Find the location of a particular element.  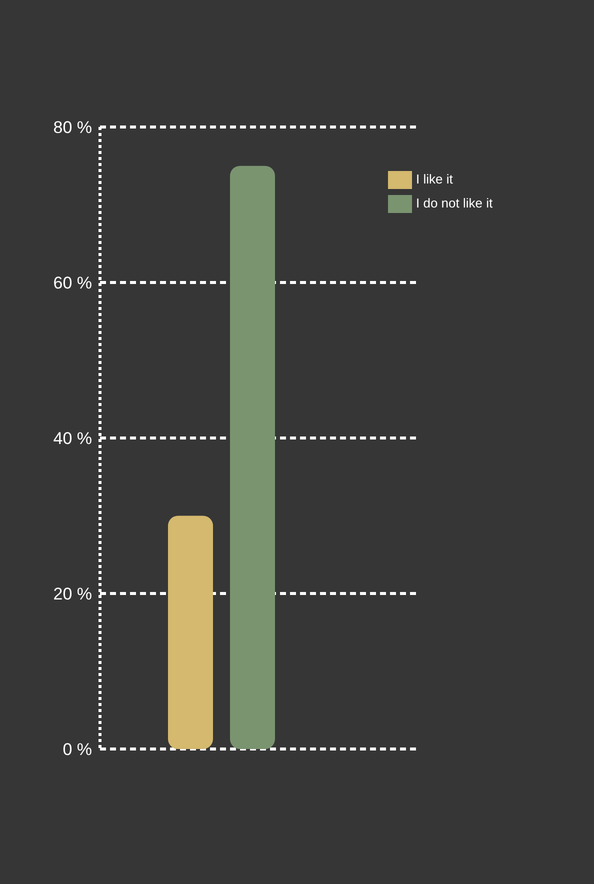

y-tick-label: 80 % is located at coordinates (72, 128).